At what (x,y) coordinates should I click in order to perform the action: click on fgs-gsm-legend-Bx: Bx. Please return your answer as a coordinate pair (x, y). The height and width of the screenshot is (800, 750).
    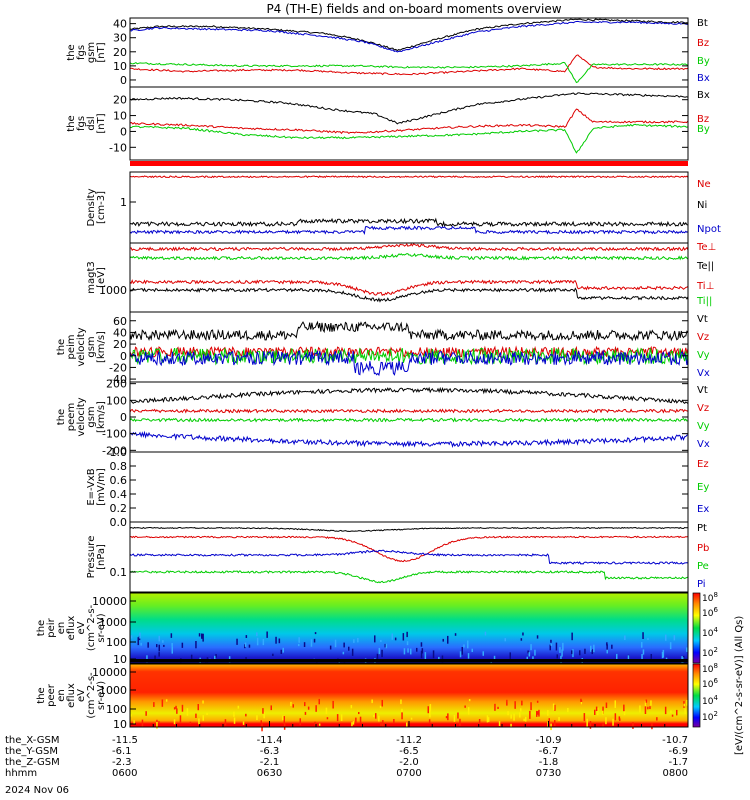
    Looking at the image, I should click on (703, 78).